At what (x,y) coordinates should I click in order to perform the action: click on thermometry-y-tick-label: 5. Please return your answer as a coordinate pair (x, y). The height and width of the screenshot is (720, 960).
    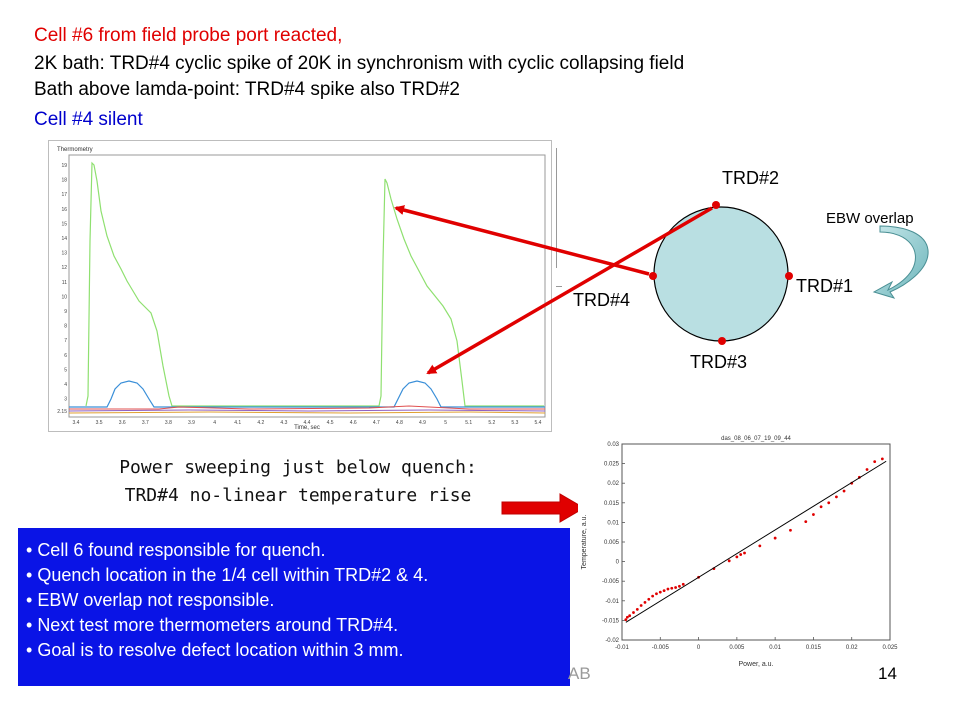
    Looking at the image, I should click on (65, 370).